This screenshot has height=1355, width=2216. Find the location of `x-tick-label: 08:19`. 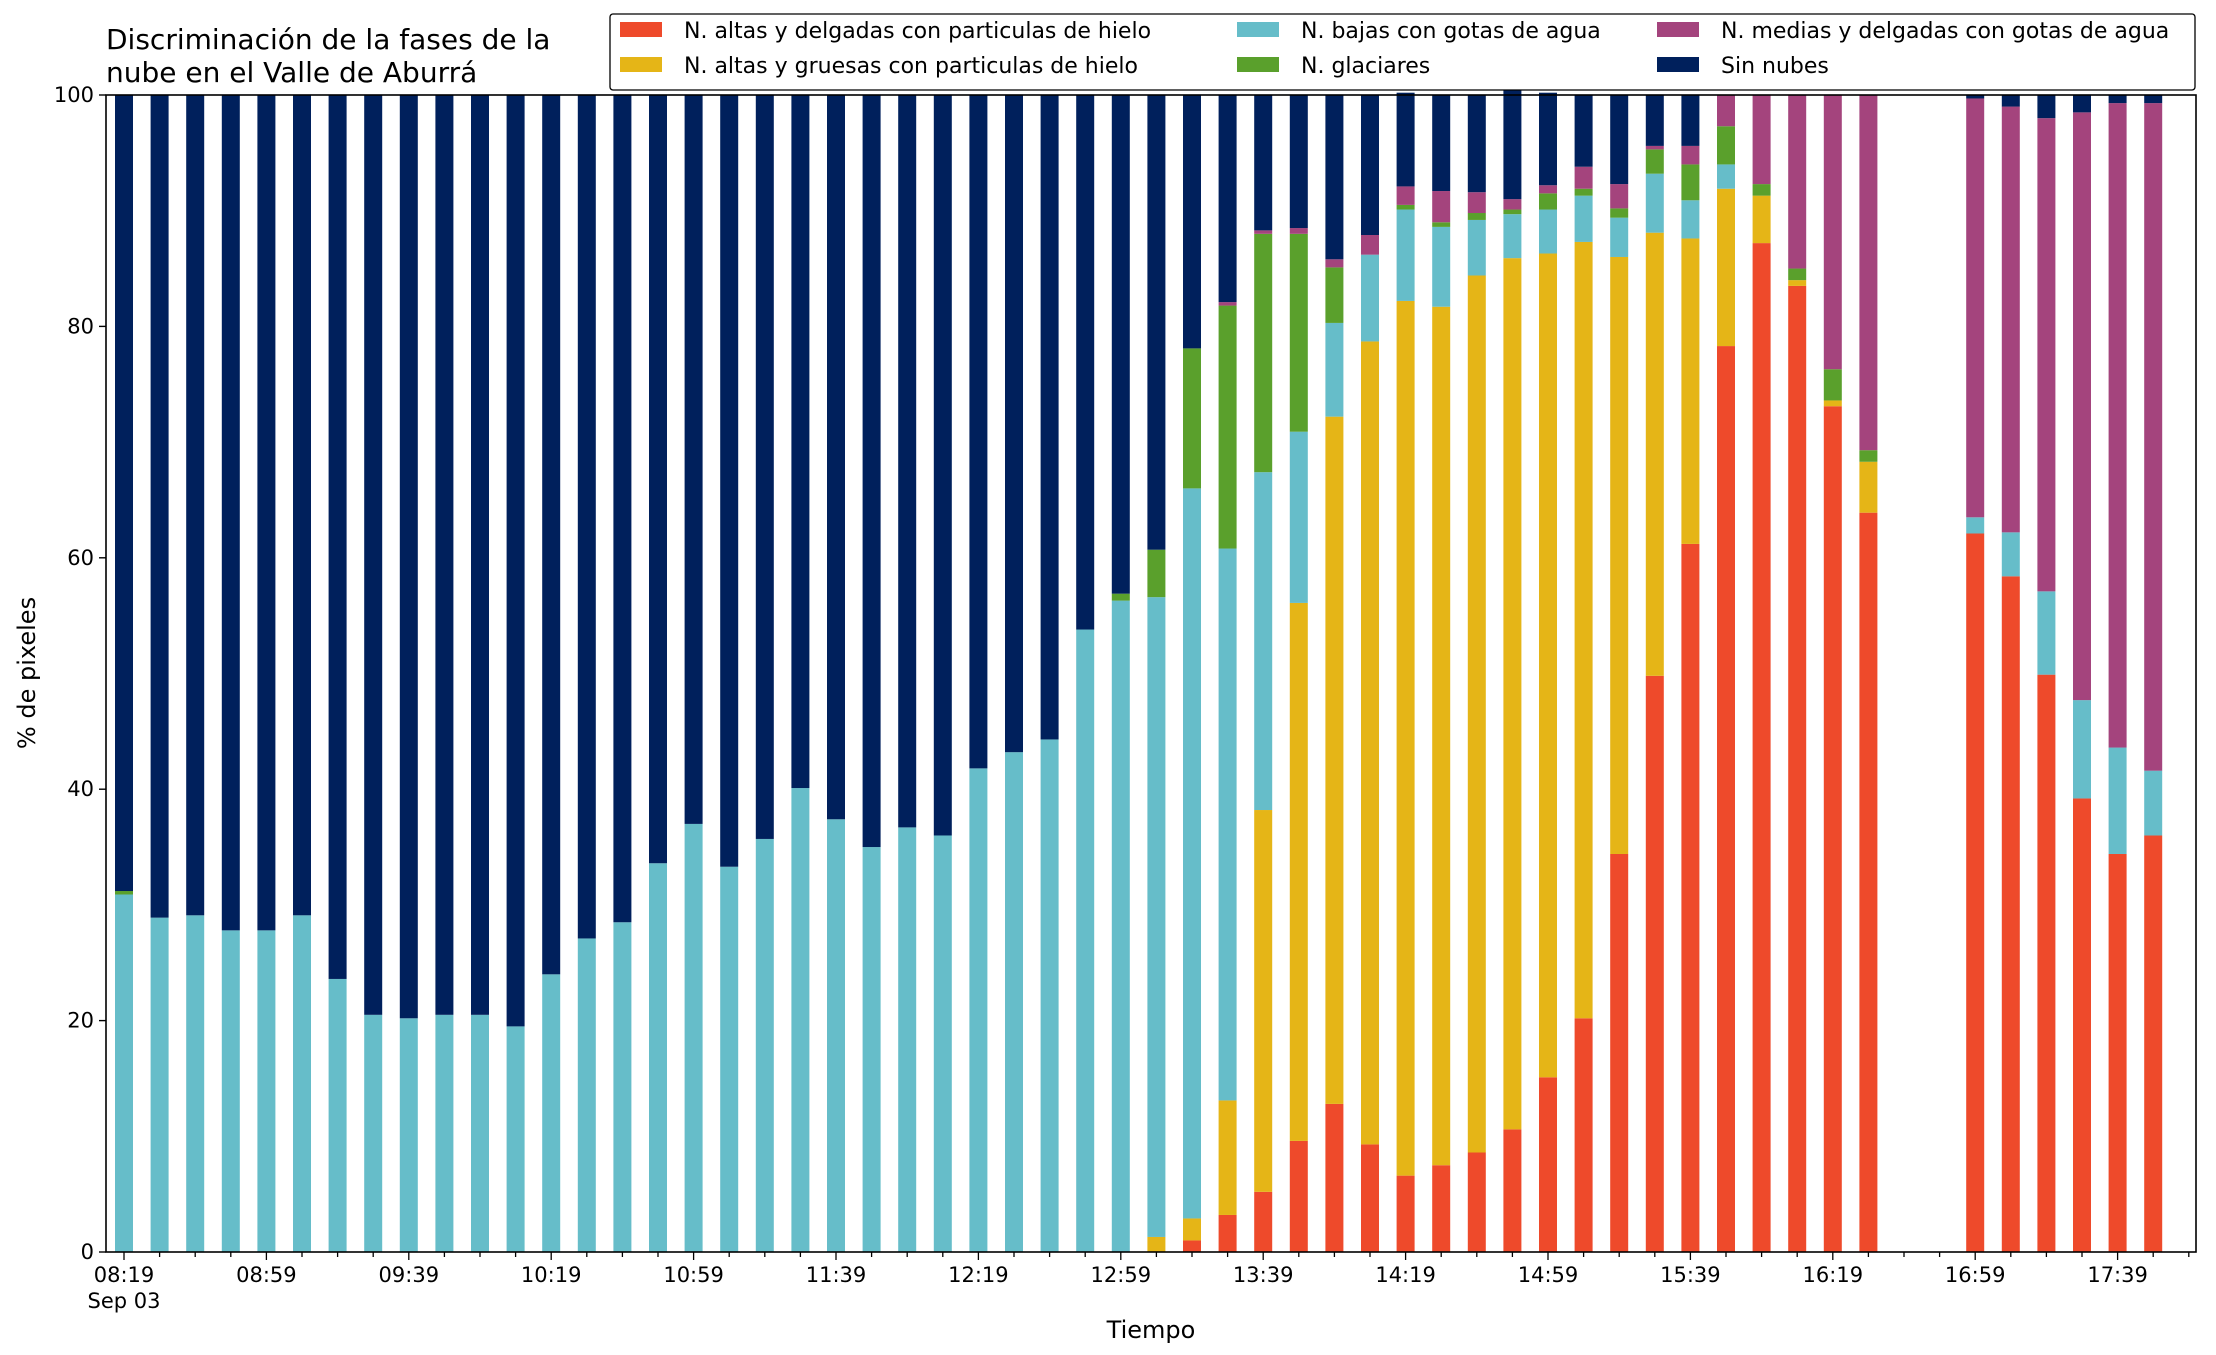

x-tick-label: 08:19 is located at coordinates (124, 1275).